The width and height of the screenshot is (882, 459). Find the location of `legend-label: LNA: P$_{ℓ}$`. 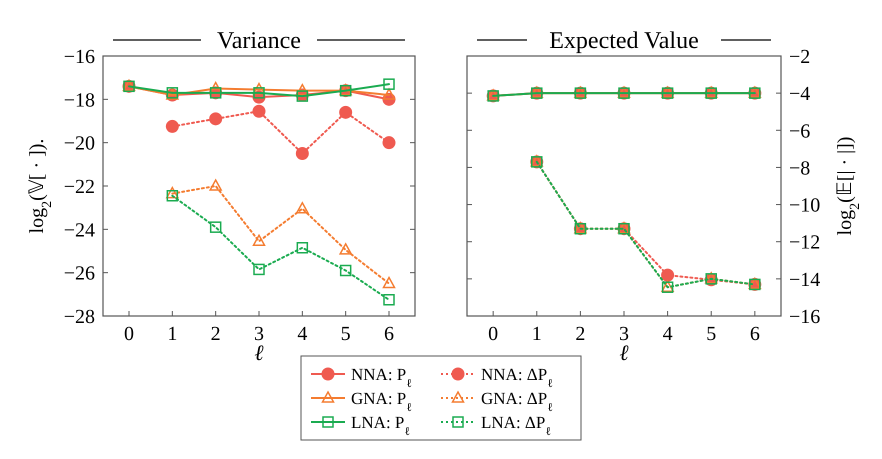

legend-label: LNA: P$_{ℓ}$ is located at coordinates (380, 425).